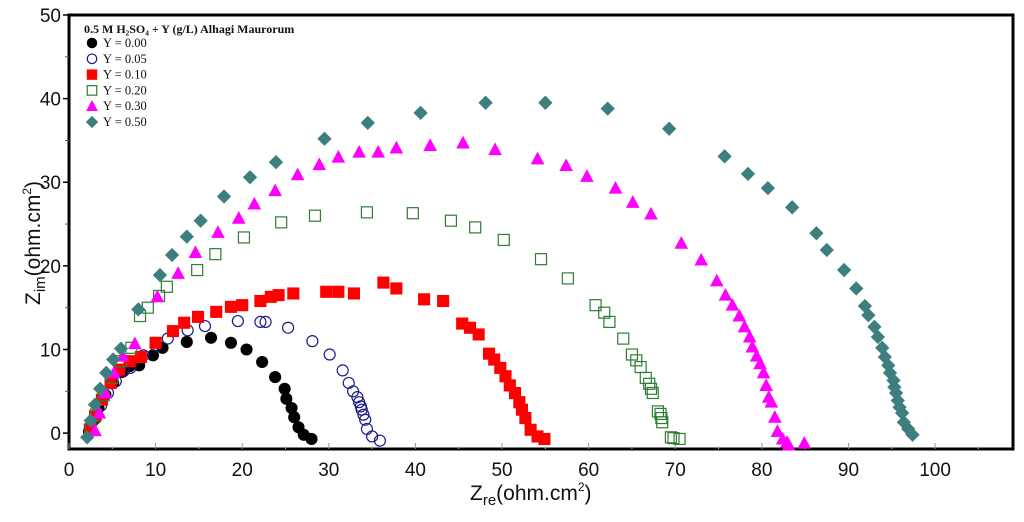 The image size is (1024, 522). I want to click on legend-item: Y = 0.20, so click(116, 90).